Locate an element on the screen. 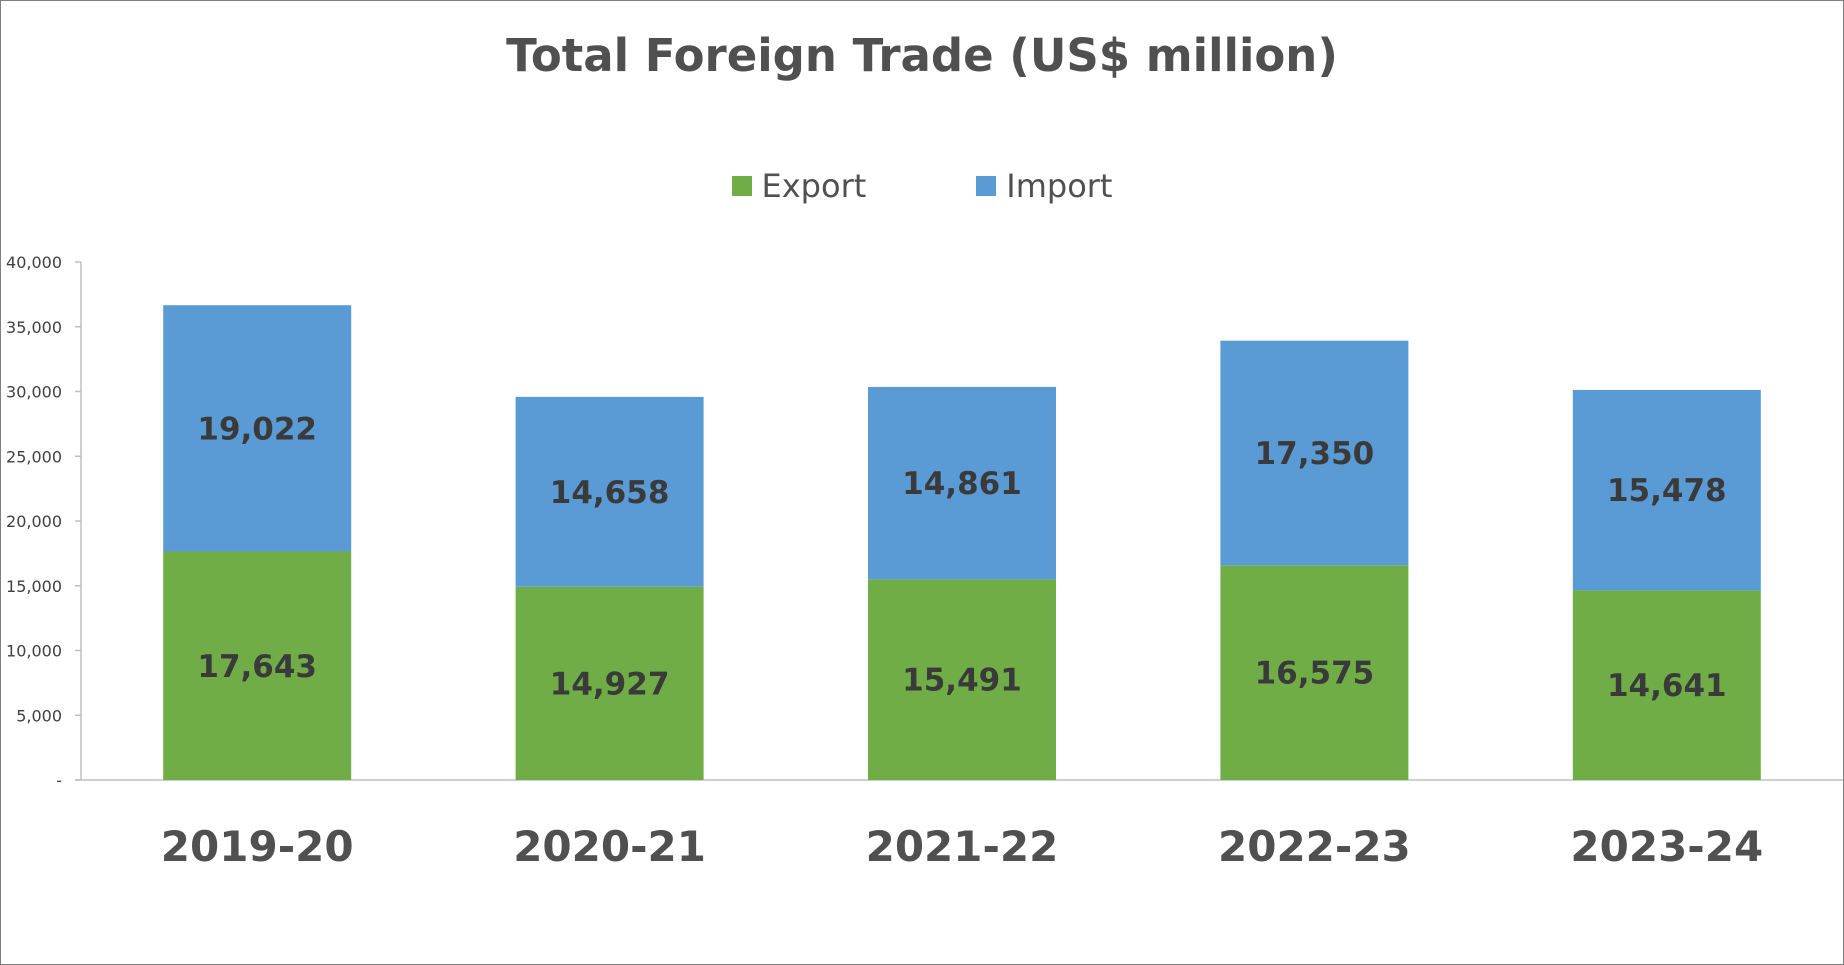 This screenshot has width=1844, height=965. y-tick-label: 30,000 is located at coordinates (34, 392).